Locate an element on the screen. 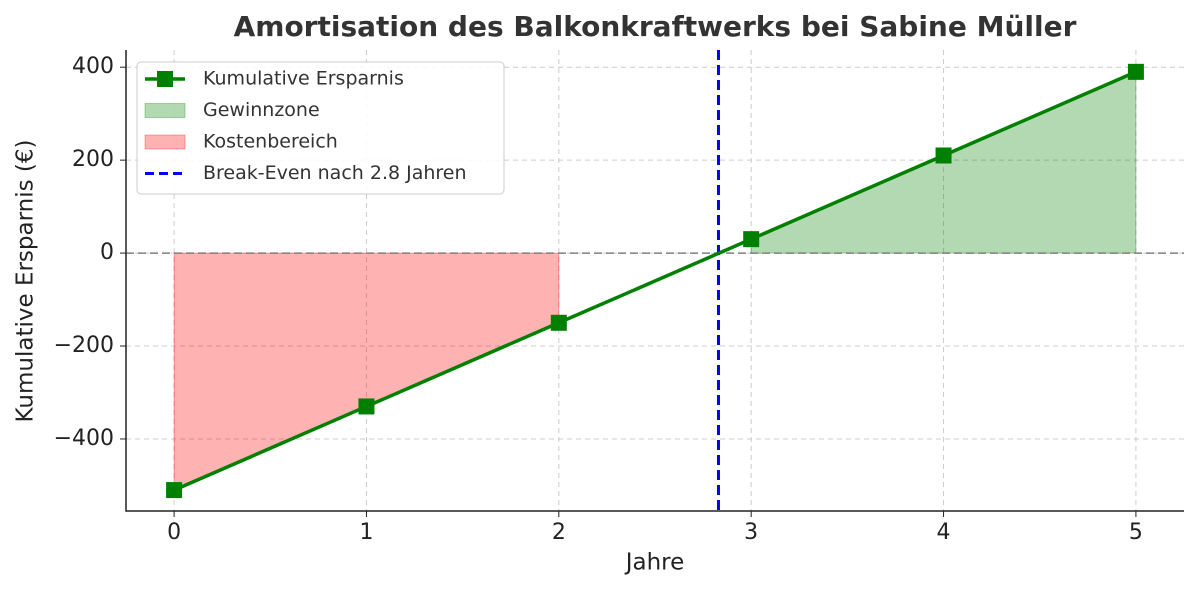  x-axis-label: Jahre is located at coordinates (654, 563).